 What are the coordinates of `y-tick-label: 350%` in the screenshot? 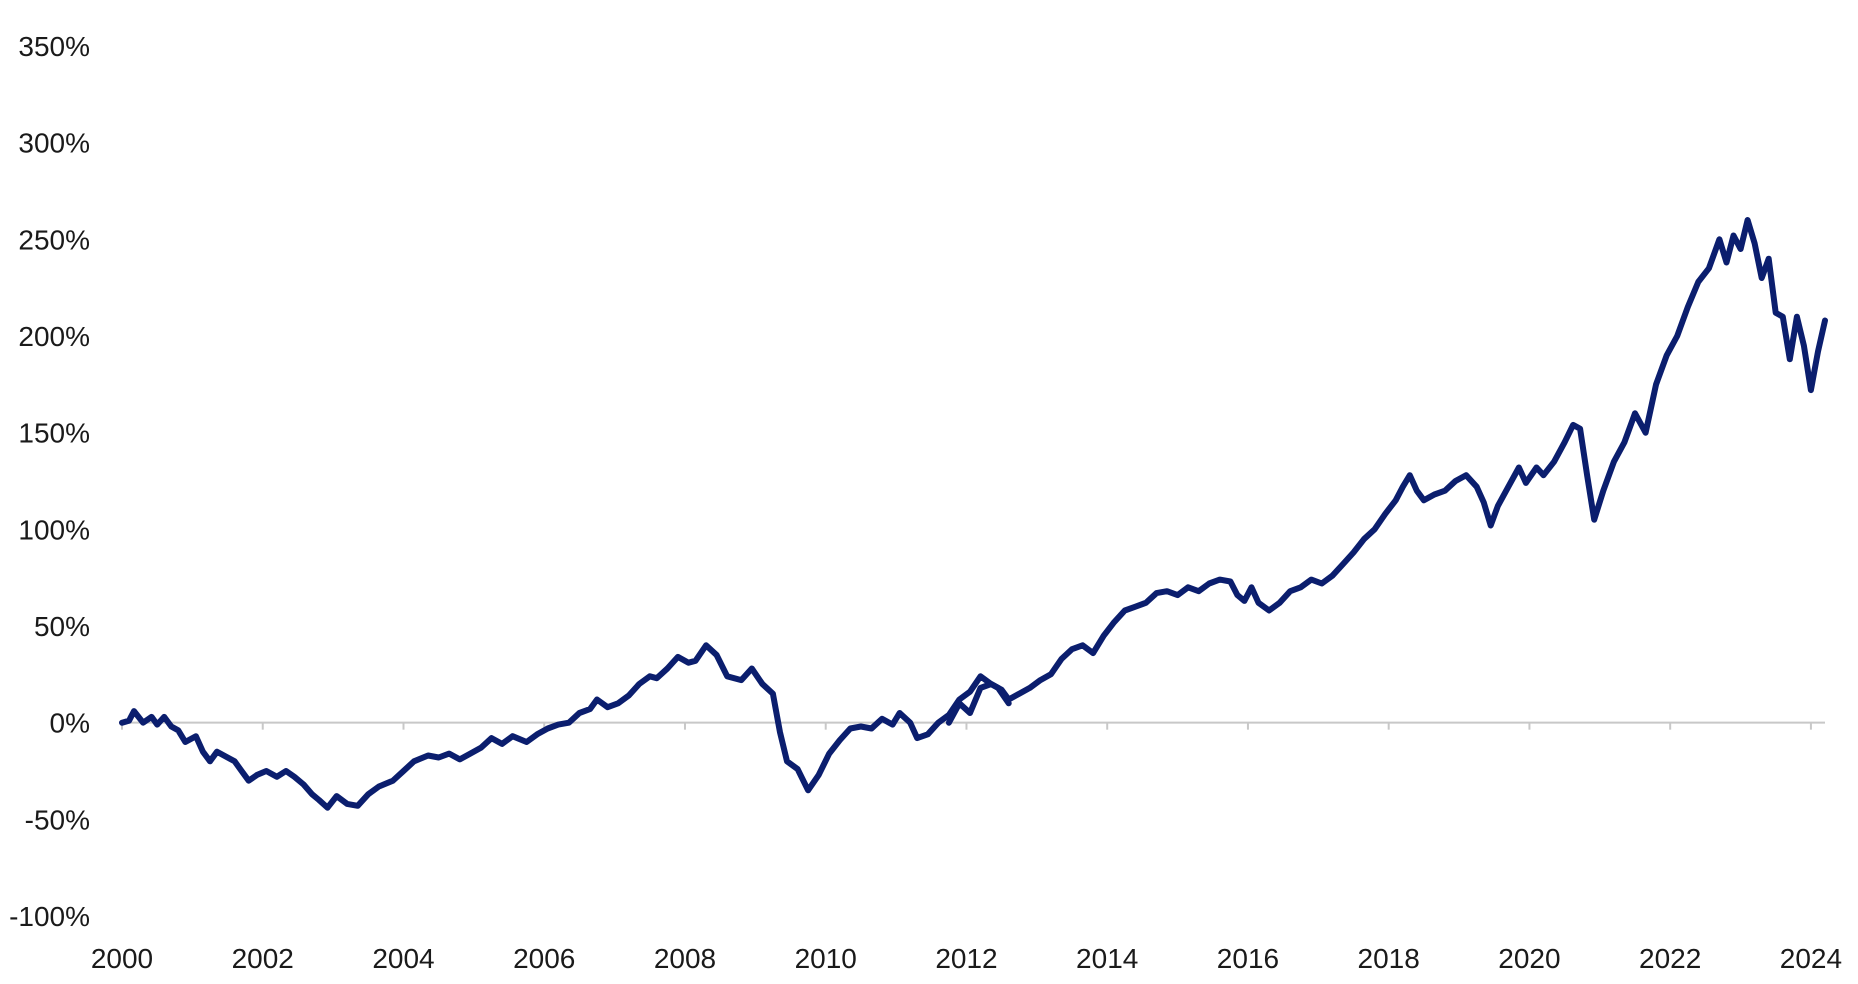 It's located at (54, 46).